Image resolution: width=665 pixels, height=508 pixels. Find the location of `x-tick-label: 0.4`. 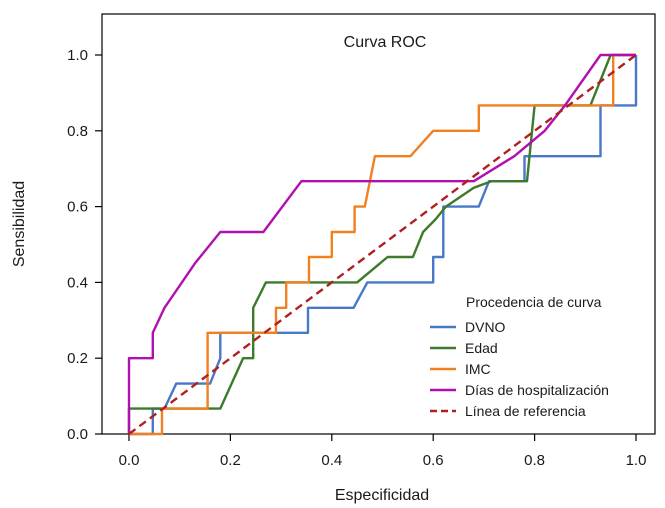

x-tick-label: 0.4 is located at coordinates (331, 460).